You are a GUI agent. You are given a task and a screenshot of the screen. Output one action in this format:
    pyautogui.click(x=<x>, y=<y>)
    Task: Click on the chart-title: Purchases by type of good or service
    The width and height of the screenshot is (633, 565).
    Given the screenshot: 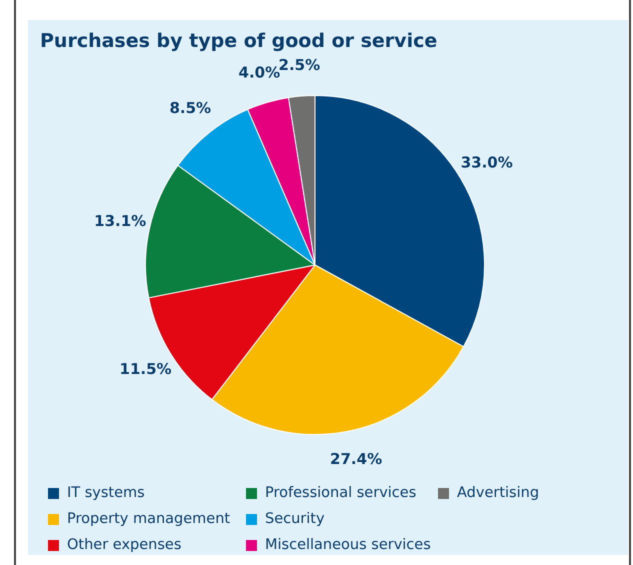 What is the action you would take?
    pyautogui.click(x=239, y=41)
    